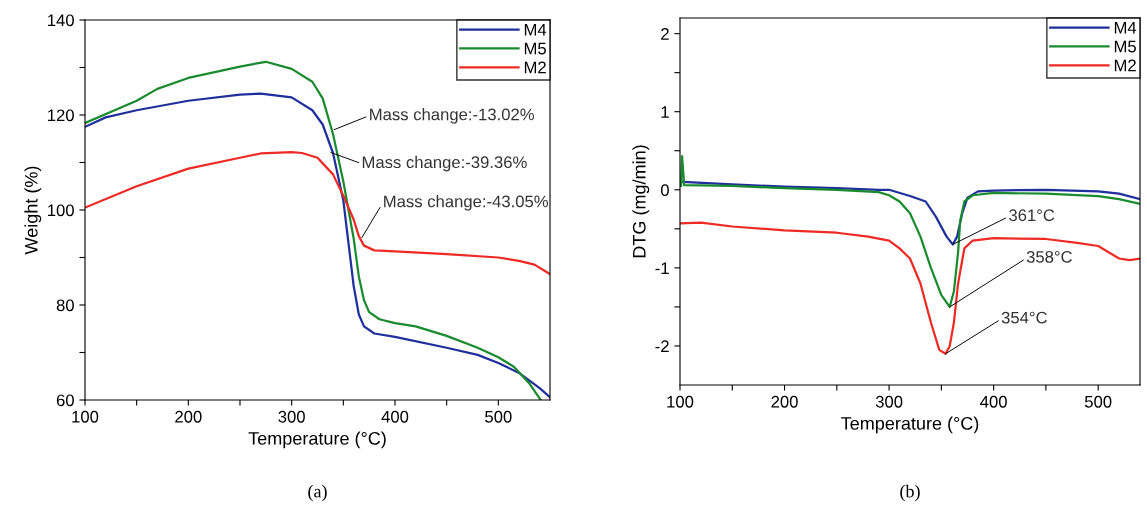  I want to click on x-tick-label: 100, so click(85, 416).